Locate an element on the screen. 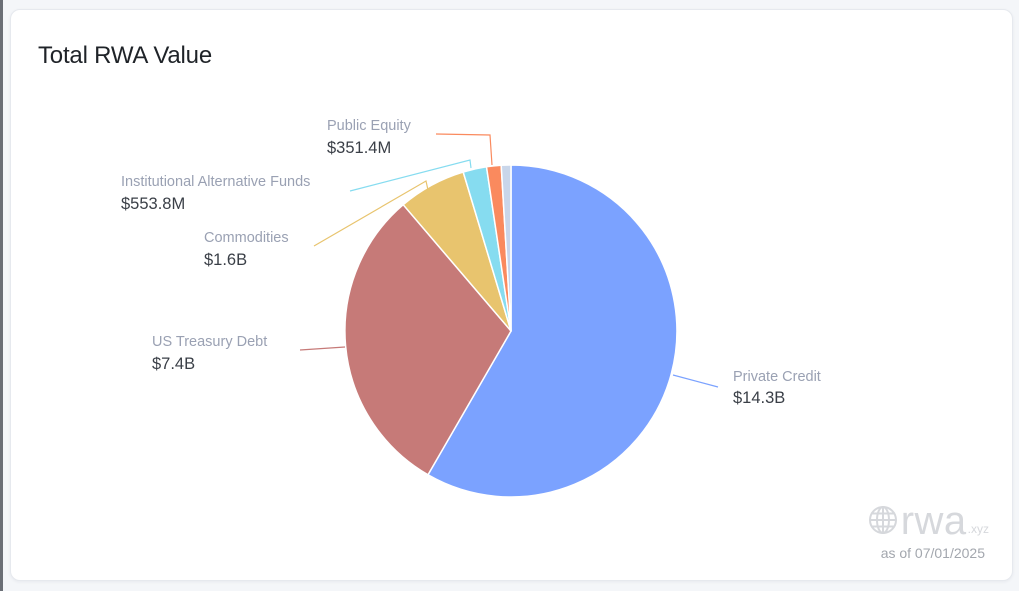 The height and width of the screenshot is (591, 1019). leader-public-equity is located at coordinates (464, 149).